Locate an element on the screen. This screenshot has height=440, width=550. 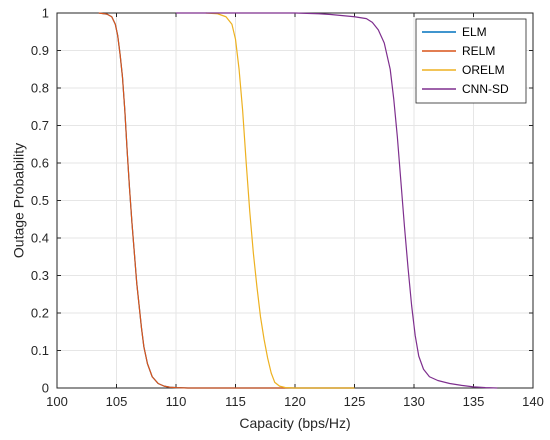
y-tick-label: 0.5 is located at coordinates (40, 200).